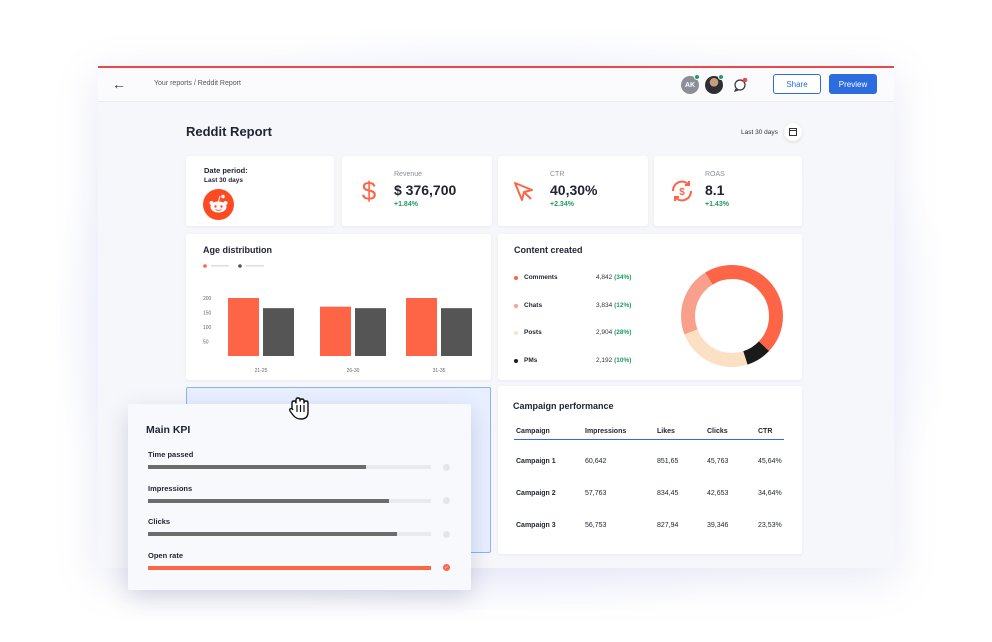 This screenshot has height=642, width=992. What do you see at coordinates (579, 334) in the screenshot?
I see `list-item: Posts 2,904 (28%)` at bounding box center [579, 334].